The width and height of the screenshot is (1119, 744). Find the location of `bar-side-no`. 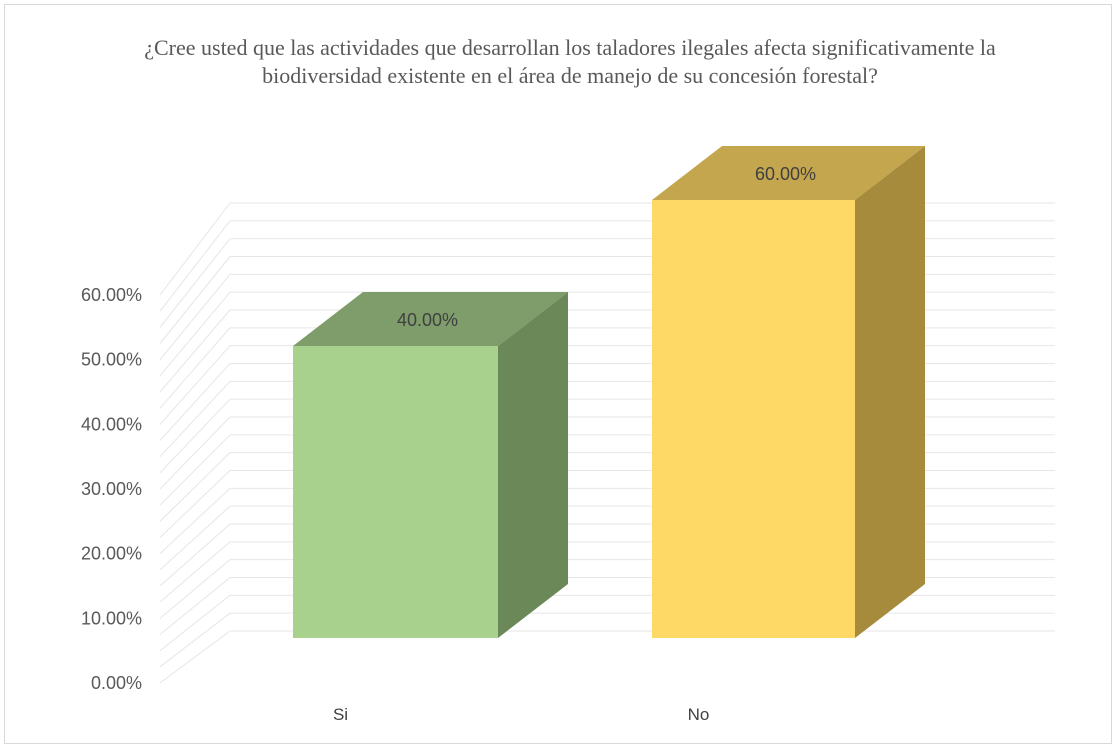

bar-side-no is located at coordinates (890, 392).